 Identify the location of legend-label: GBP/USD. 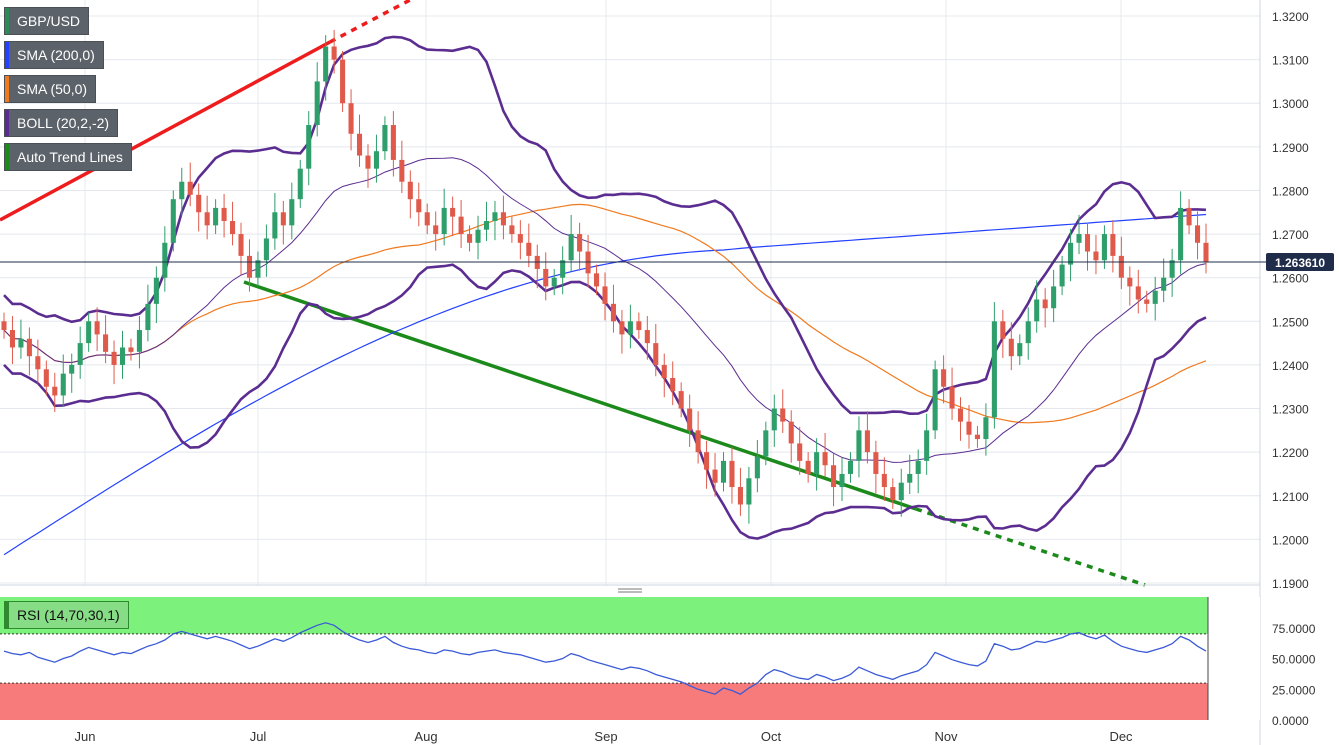
(49, 21).